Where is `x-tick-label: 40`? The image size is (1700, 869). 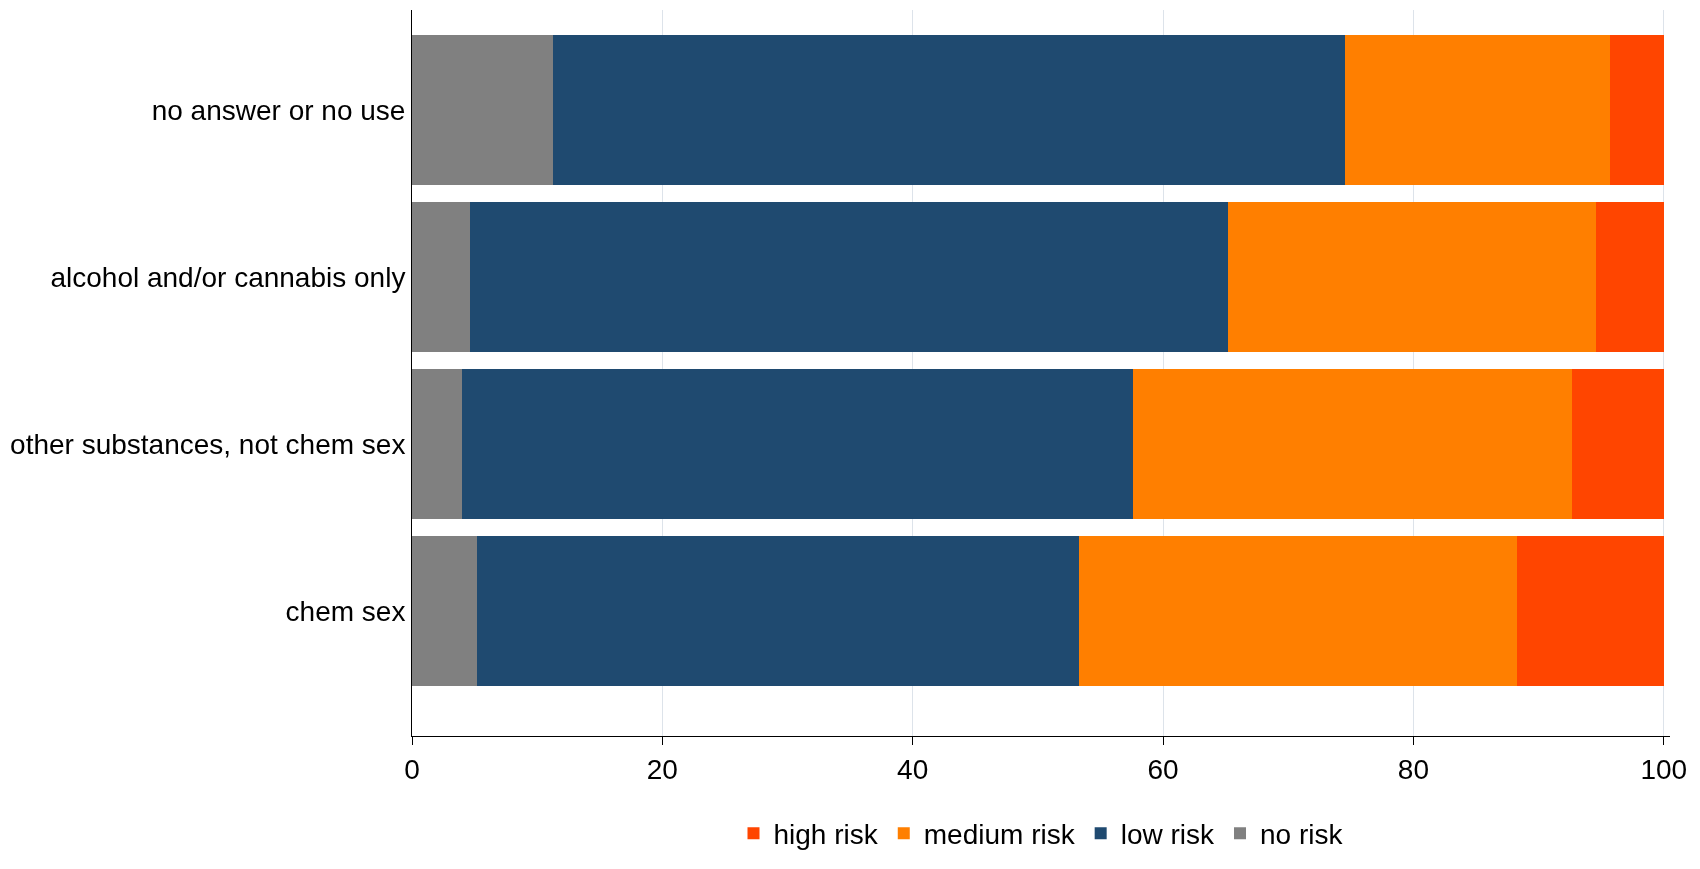
x-tick-label: 40 is located at coordinates (913, 769).